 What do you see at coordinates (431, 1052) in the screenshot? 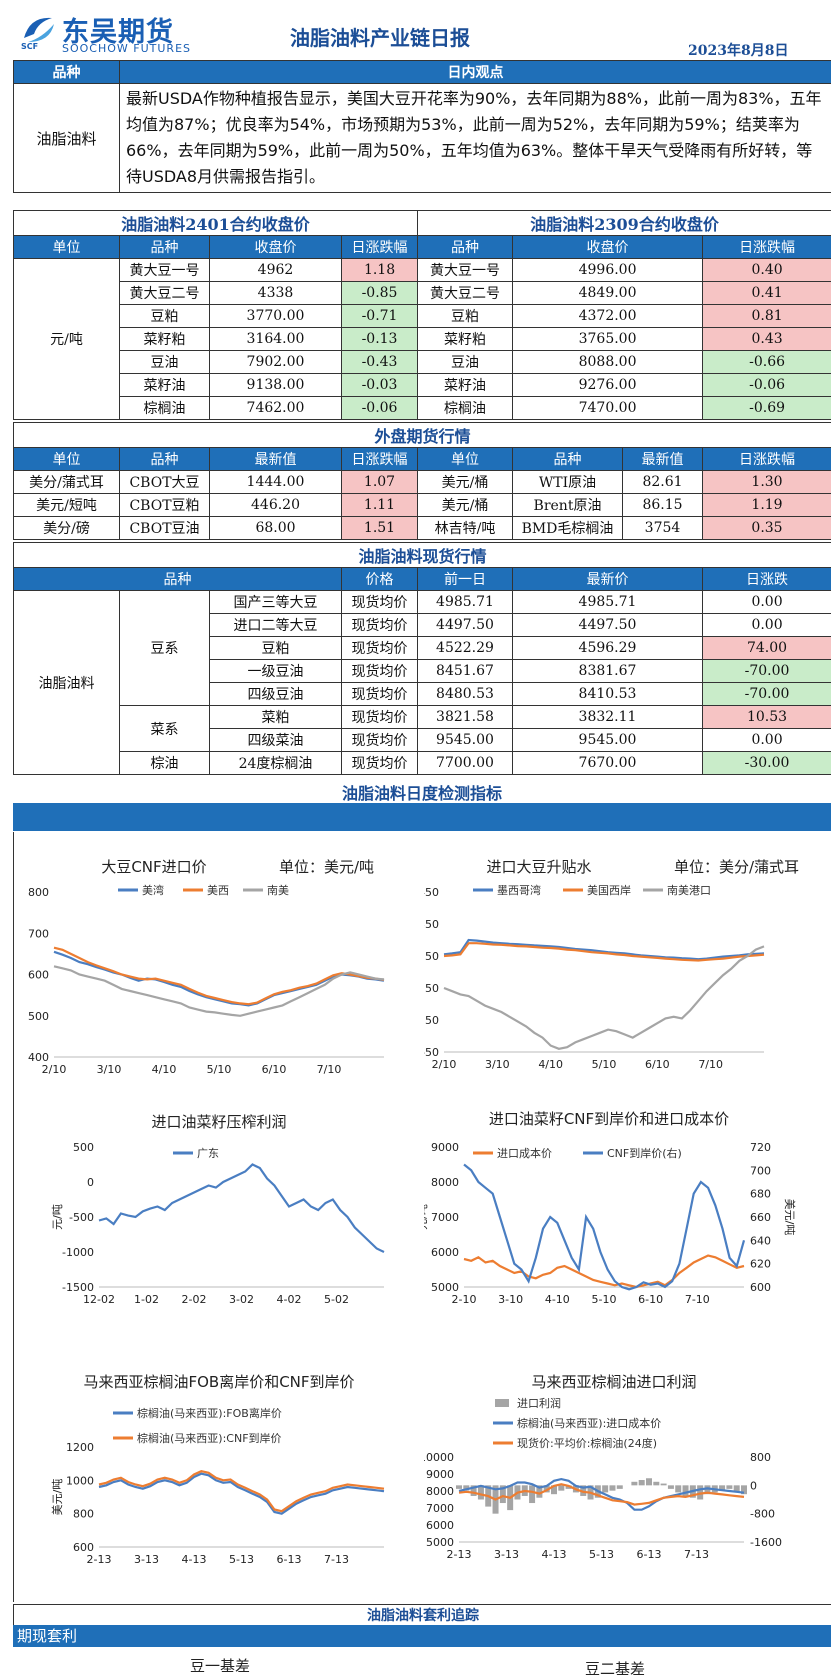
I see `y-tick-label: -50` at bounding box center [431, 1052].